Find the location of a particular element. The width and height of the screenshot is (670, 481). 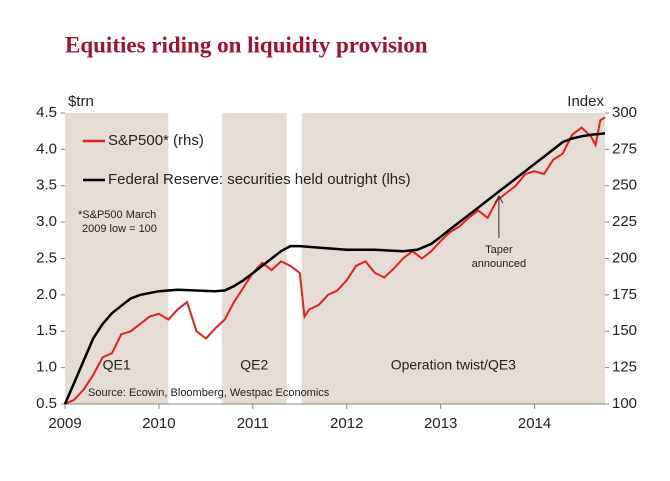

y2-tick-label: 200 is located at coordinates (624, 257).